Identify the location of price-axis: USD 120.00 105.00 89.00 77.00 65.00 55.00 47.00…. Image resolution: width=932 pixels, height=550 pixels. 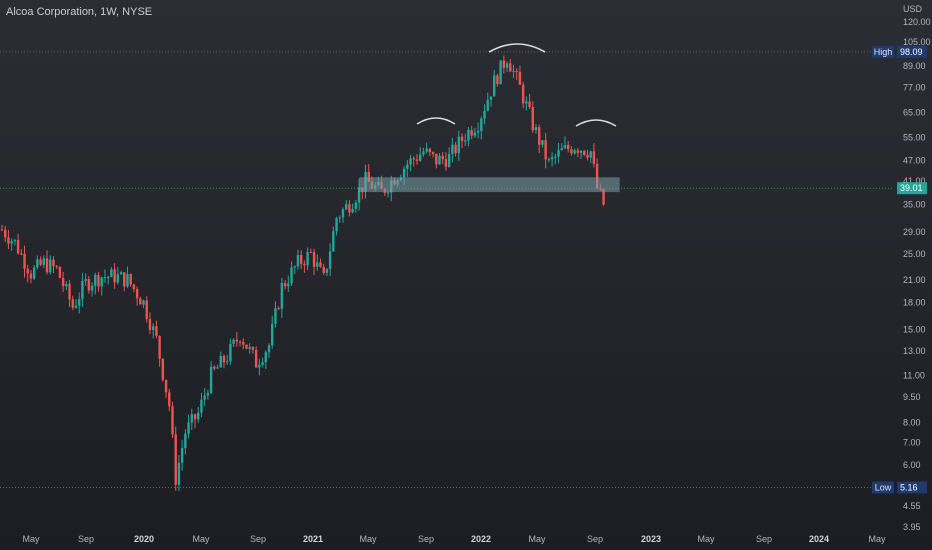
(901, 268).